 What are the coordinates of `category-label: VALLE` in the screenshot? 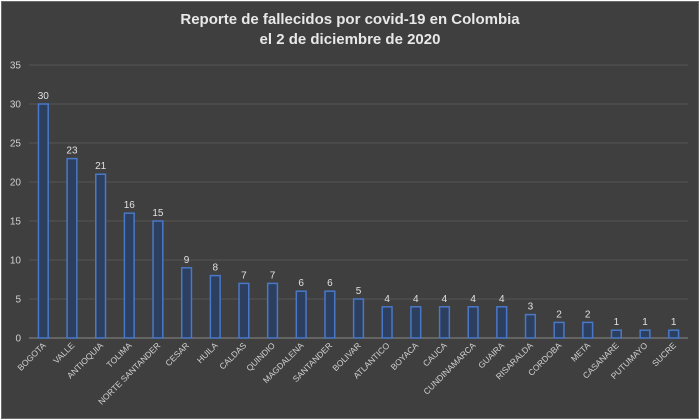 It's located at (64, 353).